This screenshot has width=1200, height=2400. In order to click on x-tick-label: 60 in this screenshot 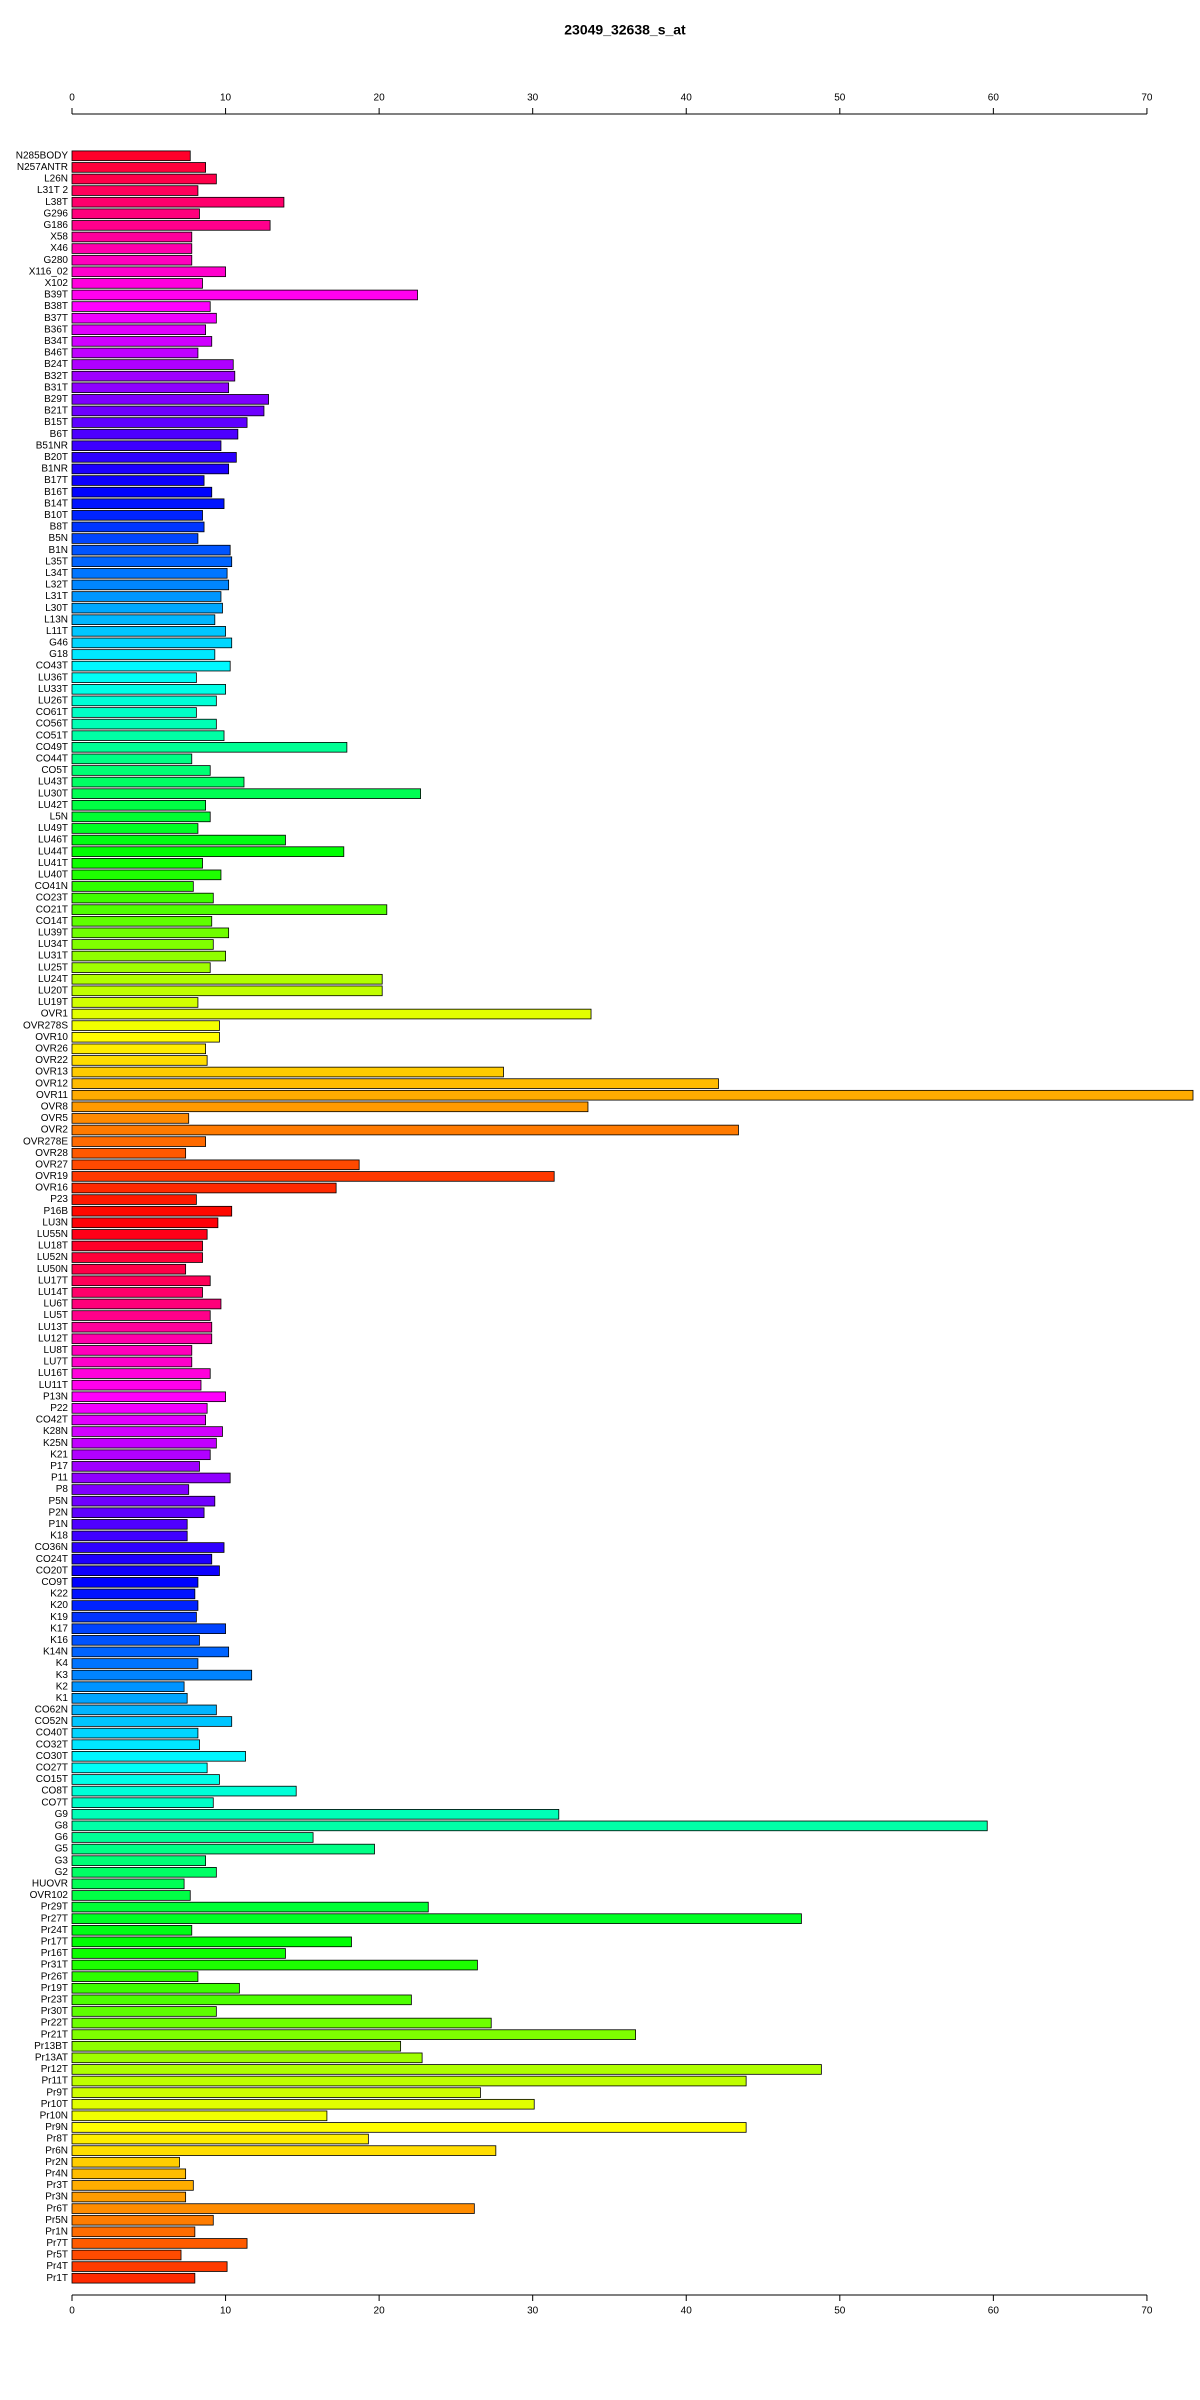, I will do `click(994, 2311)`.